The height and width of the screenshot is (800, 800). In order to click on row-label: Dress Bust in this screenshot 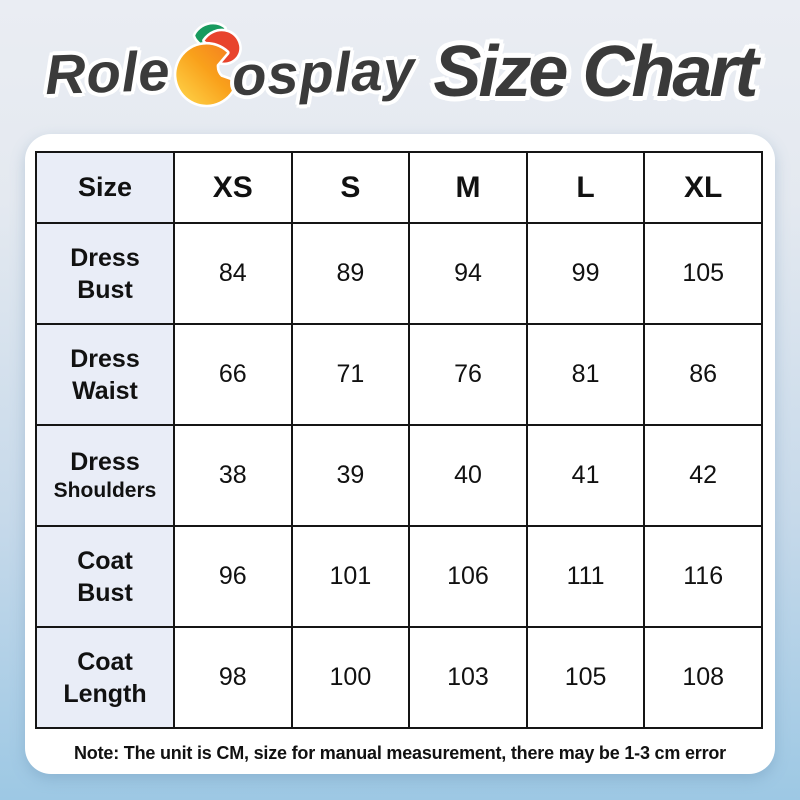, I will do `click(105, 273)`.